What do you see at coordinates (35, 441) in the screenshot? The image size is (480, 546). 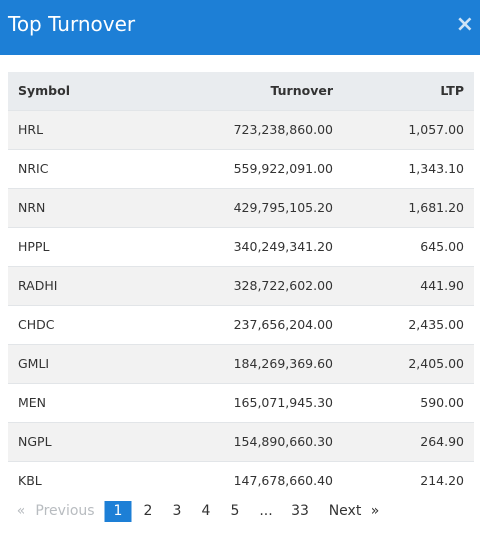 I see `table-cell: NGPL` at bounding box center [35, 441].